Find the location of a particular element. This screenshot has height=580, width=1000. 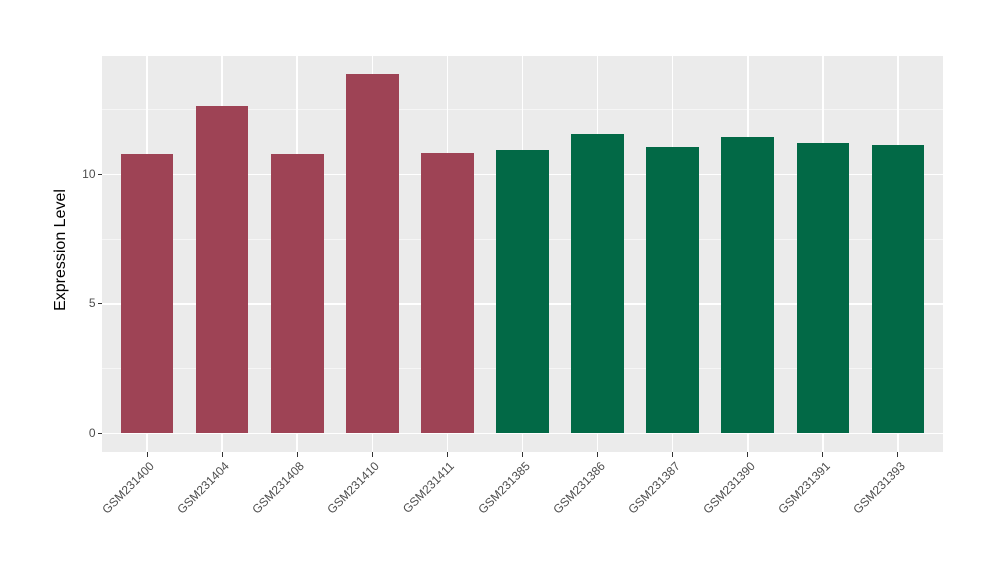

y-axis-title: Expression Level is located at coordinates (60, 250).